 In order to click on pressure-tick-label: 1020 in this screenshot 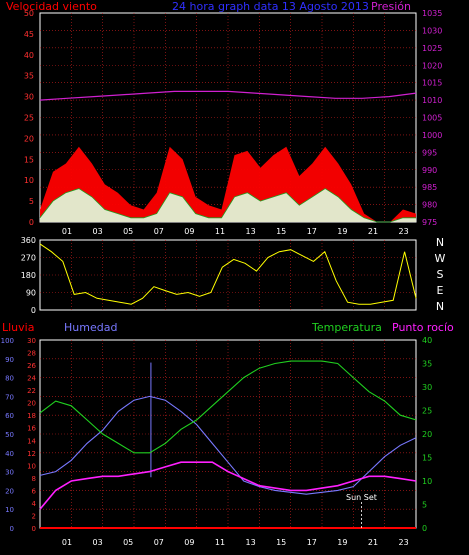, I will do `click(432, 65)`.